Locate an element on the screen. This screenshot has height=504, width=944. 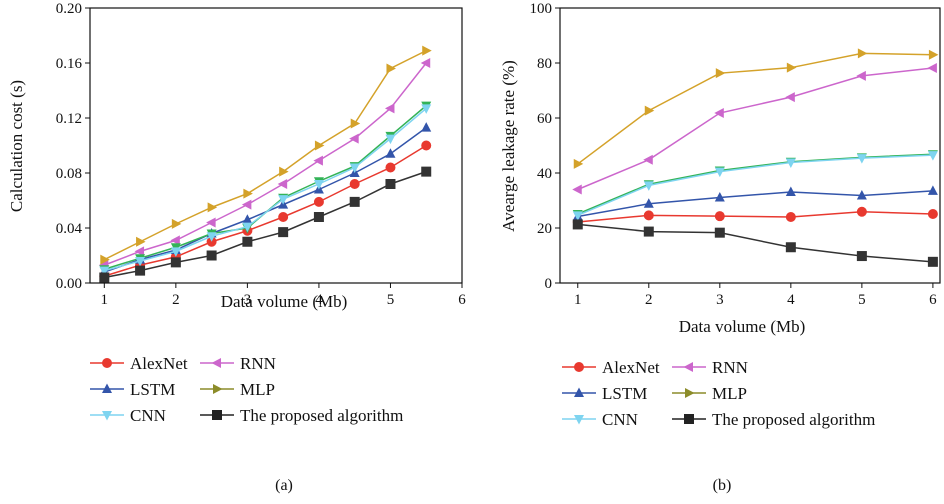
y-axis-label: Calculation cost (s) is located at coordinates (16, 146).